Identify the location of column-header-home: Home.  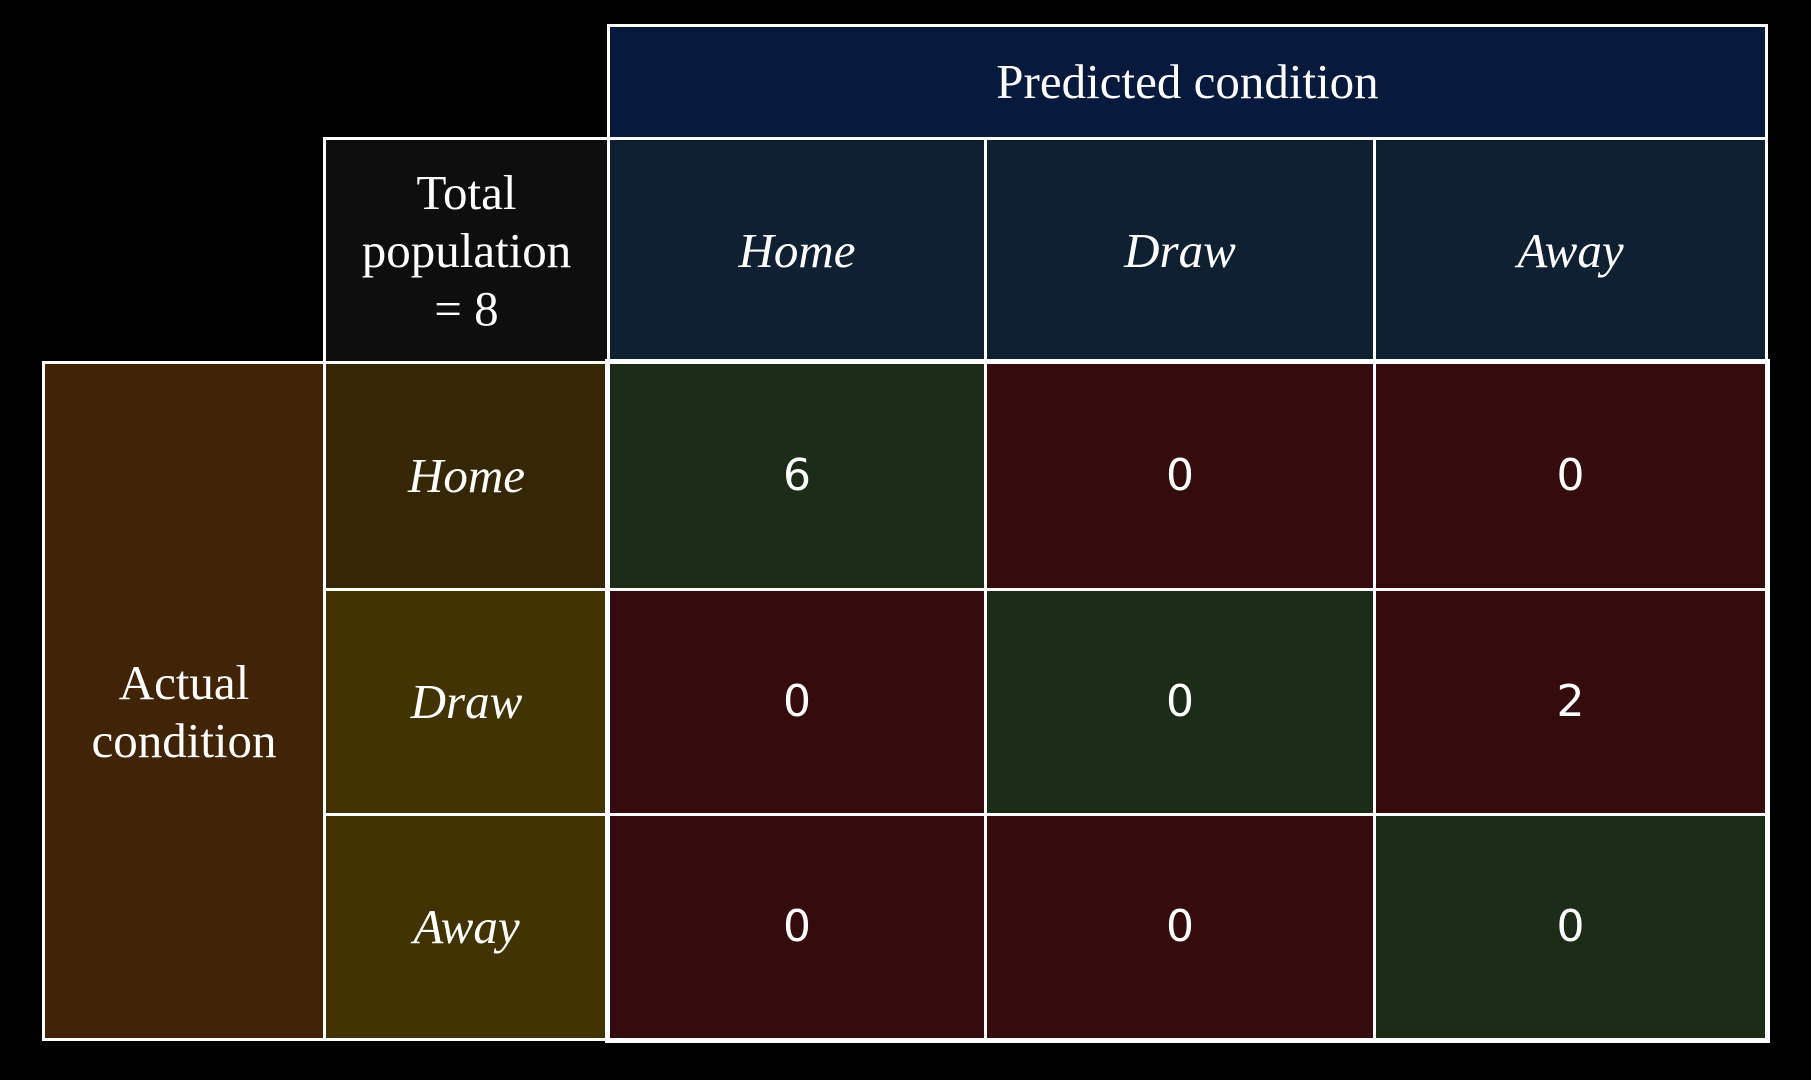
(797, 251).